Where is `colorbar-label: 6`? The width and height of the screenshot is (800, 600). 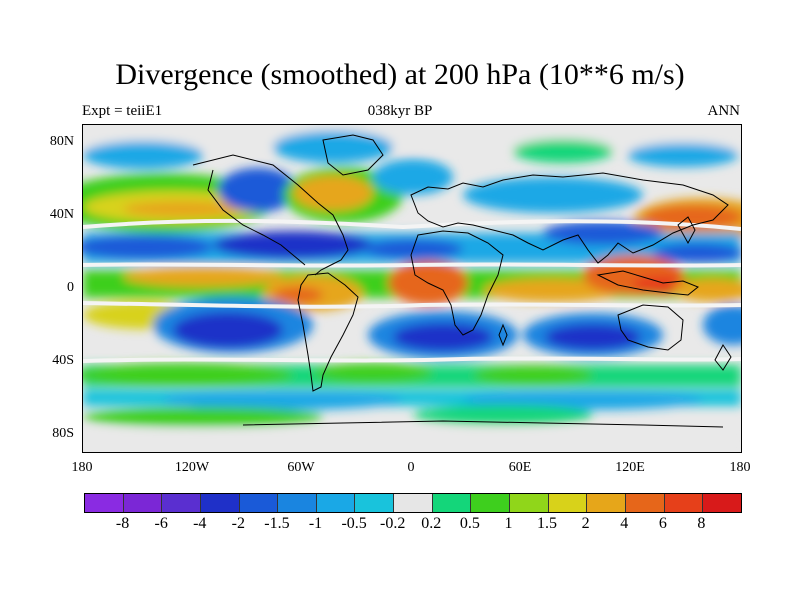
colorbar-label: 6 is located at coordinates (662, 523).